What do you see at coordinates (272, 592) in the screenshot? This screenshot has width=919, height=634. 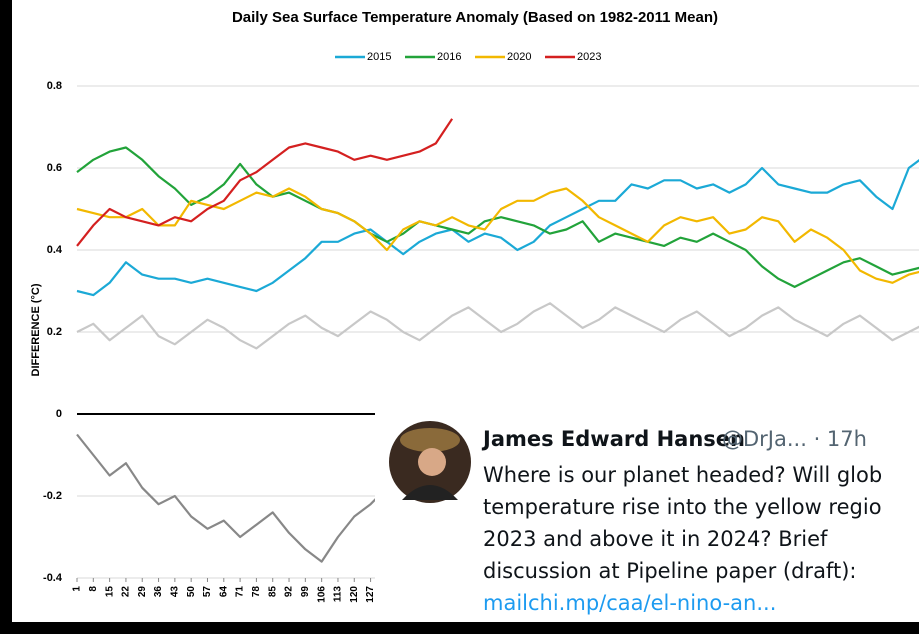 I see `x-tick-label: 85` at bounding box center [272, 592].